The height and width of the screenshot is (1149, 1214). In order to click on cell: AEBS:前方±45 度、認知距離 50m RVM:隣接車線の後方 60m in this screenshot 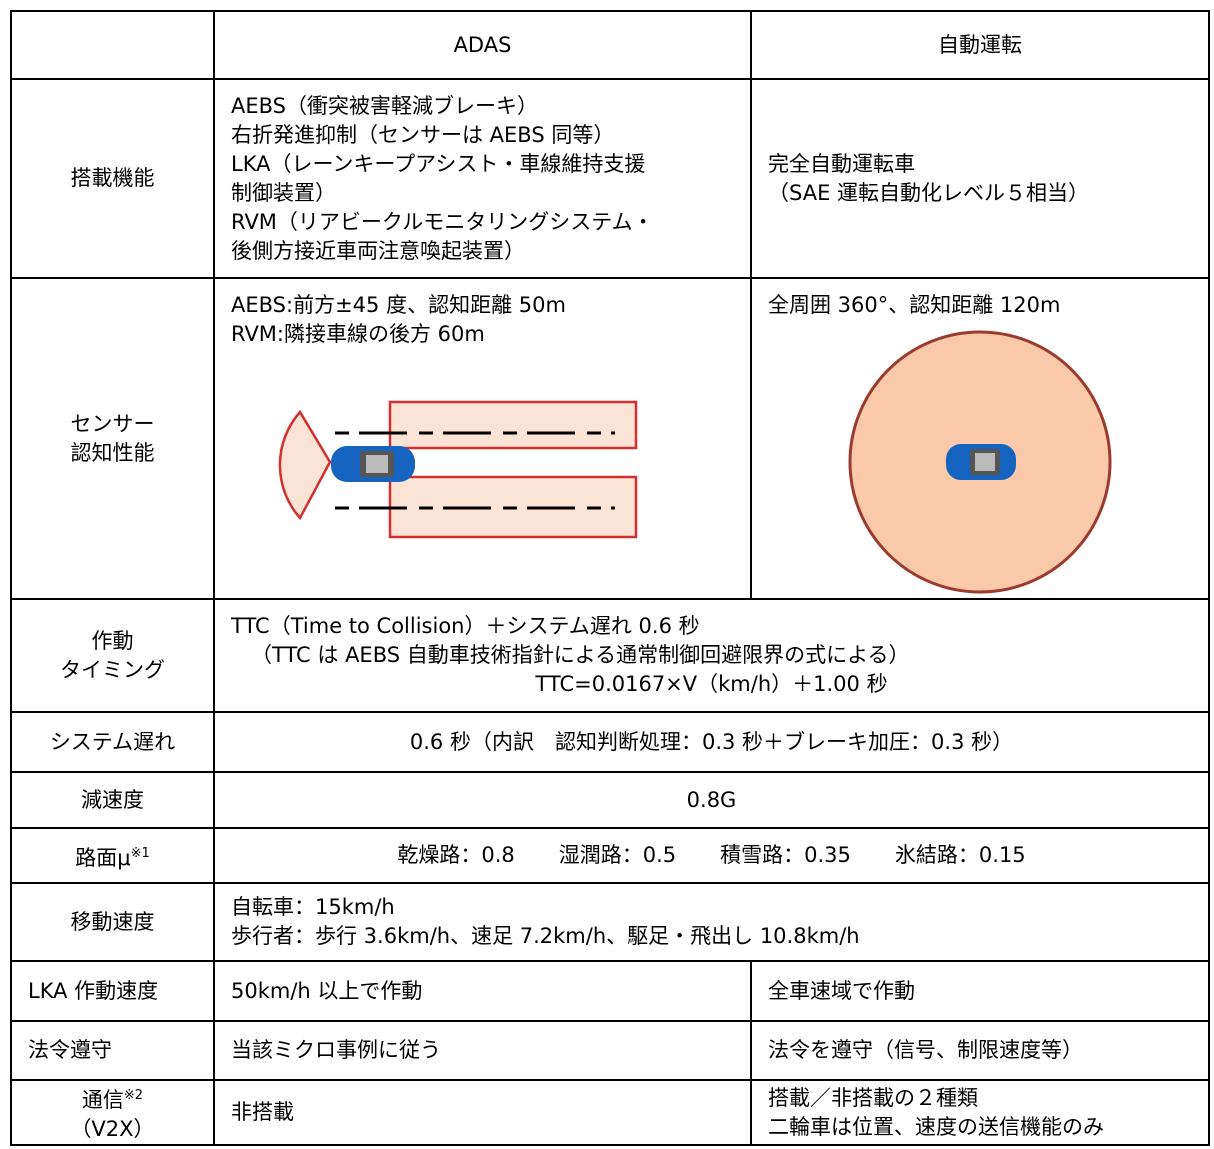, I will do `click(482, 438)`.